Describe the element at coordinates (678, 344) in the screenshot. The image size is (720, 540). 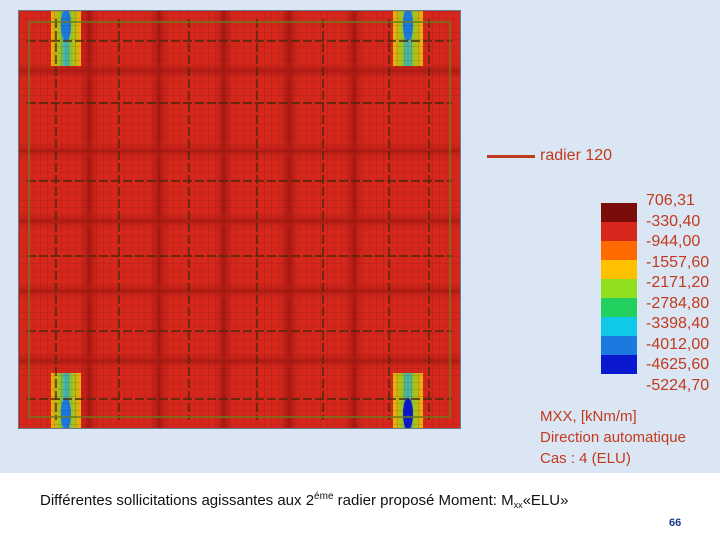
I see `scale-value: -4012,00` at that location.